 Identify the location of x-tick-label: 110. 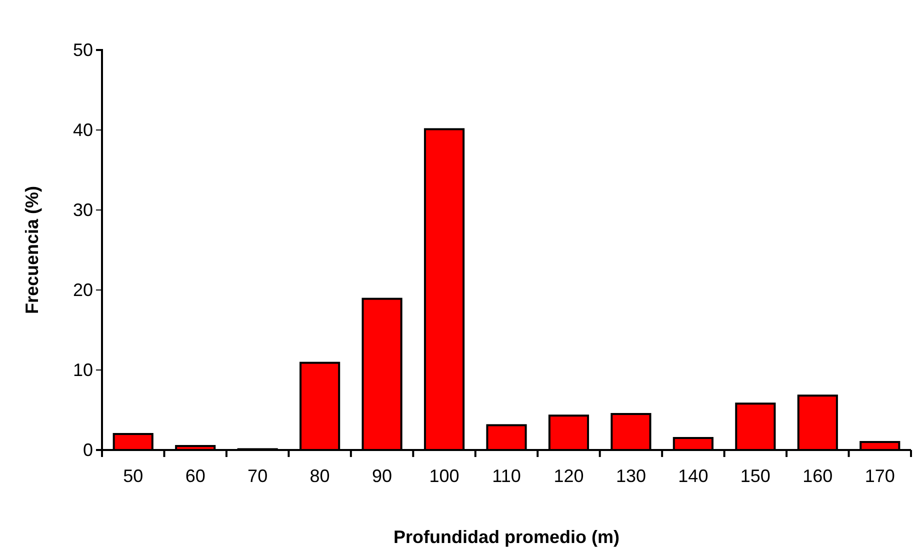
(506, 476).